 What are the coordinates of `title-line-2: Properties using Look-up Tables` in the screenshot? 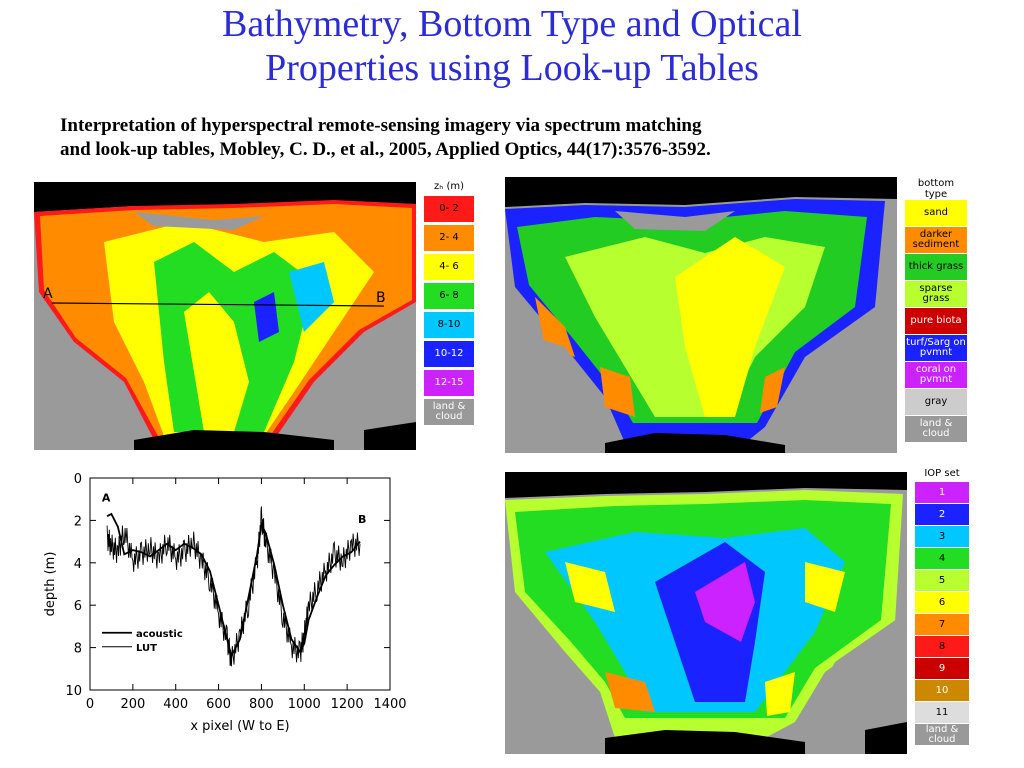 It's located at (512, 68).